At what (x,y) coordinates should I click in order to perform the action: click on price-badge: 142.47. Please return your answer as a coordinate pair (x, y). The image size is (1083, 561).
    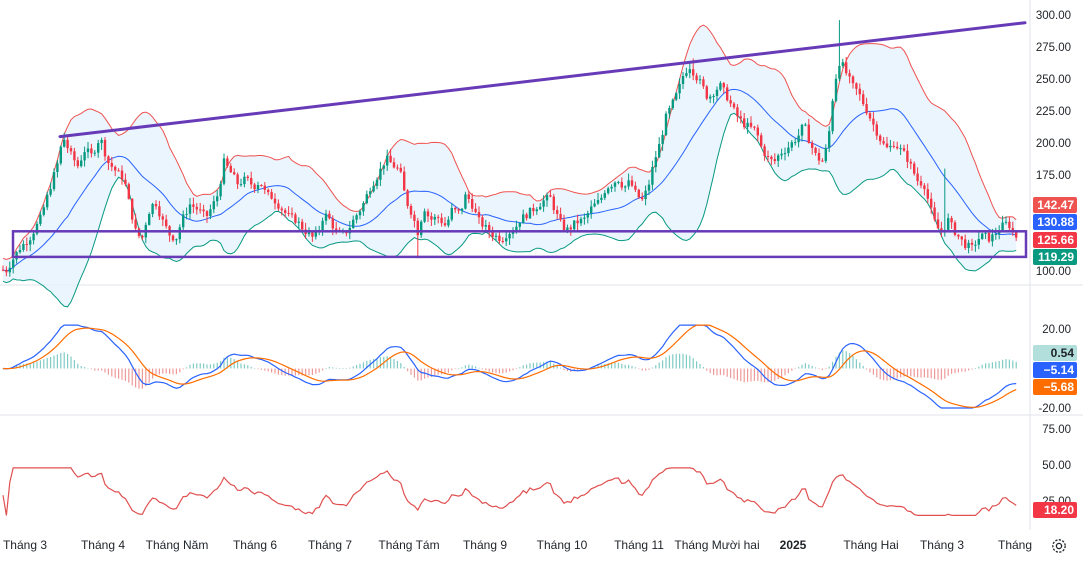
    Looking at the image, I should click on (1055, 205).